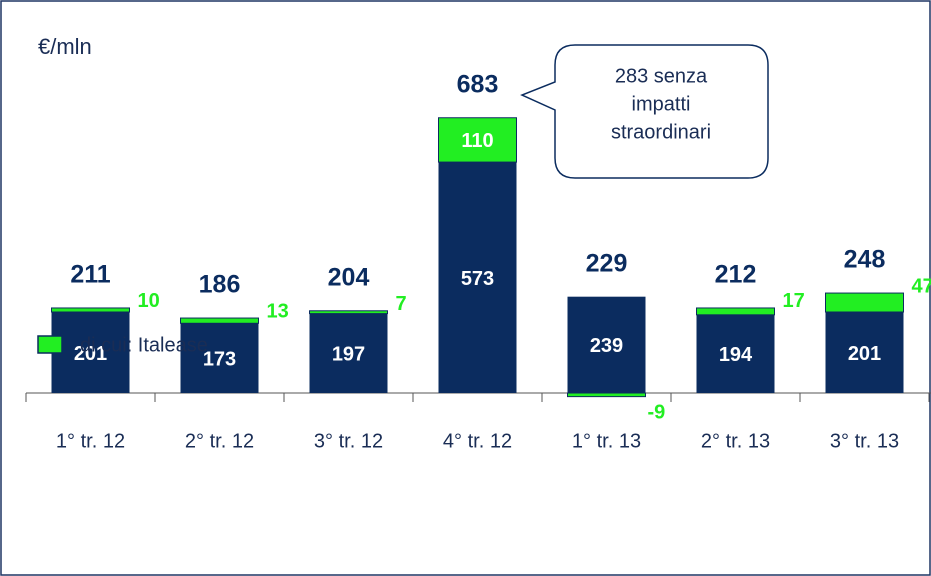 Image resolution: width=931 pixels, height=576 pixels. Describe the element at coordinates (661, 104) in the screenshot. I see `callout-text: impatti` at that location.